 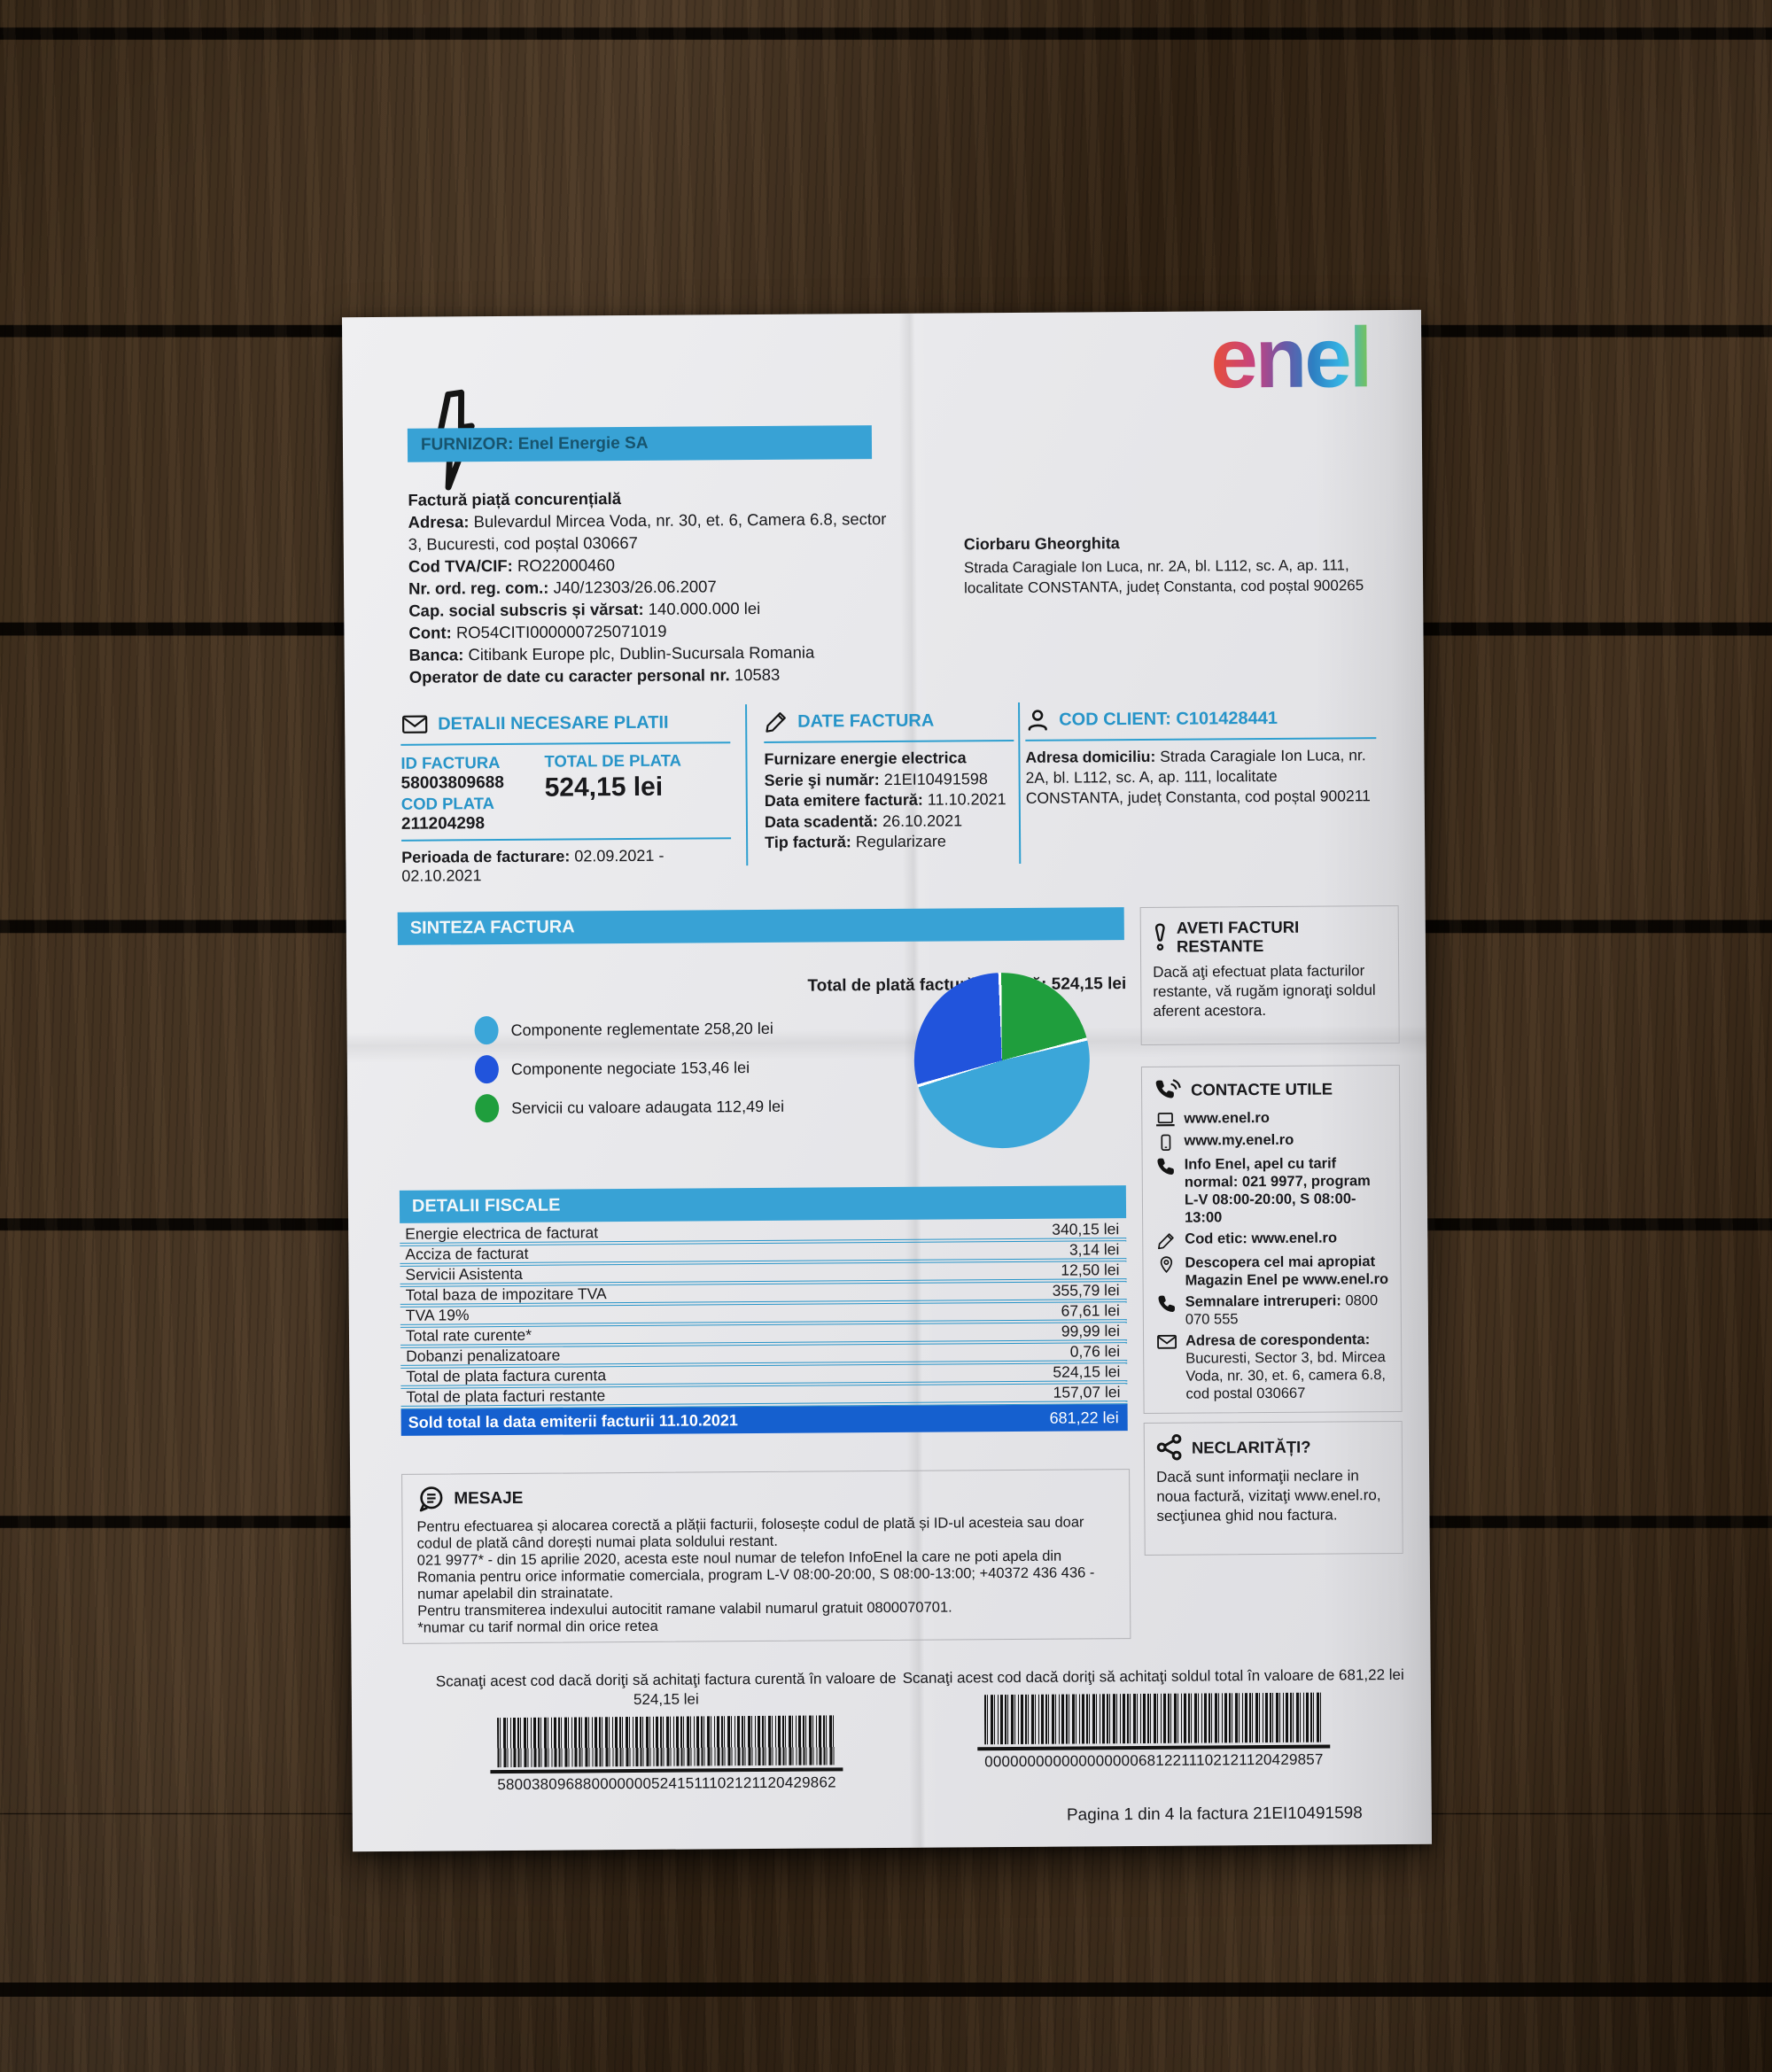 I want to click on total-de-plata-value: 524,15 lei, so click(x=604, y=787).